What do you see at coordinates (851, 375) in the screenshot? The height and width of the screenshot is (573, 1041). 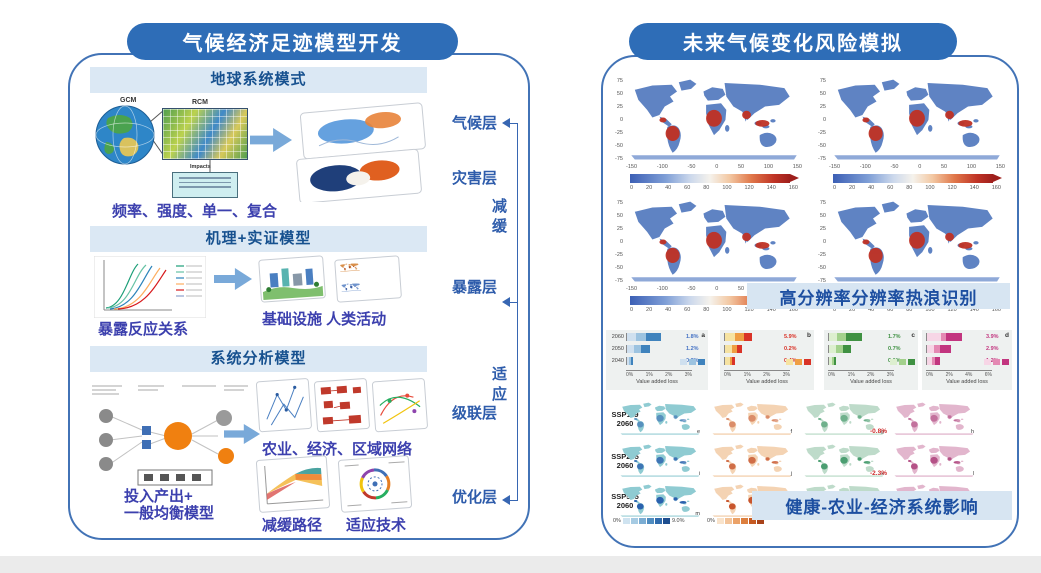 I see `tick-label: 1%` at bounding box center [851, 375].